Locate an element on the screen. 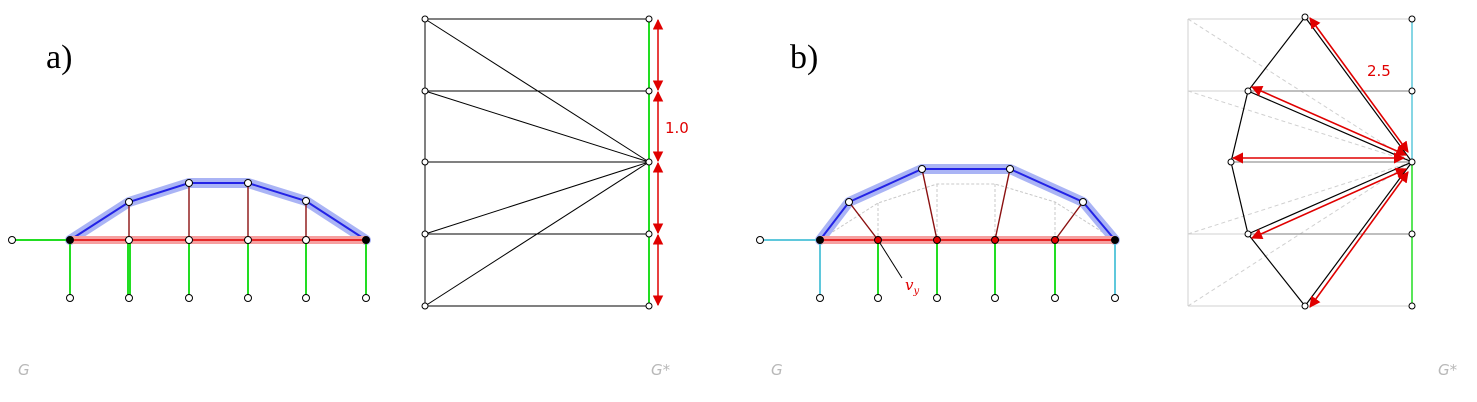  panel-a-hangers is located at coordinates (217, 211).